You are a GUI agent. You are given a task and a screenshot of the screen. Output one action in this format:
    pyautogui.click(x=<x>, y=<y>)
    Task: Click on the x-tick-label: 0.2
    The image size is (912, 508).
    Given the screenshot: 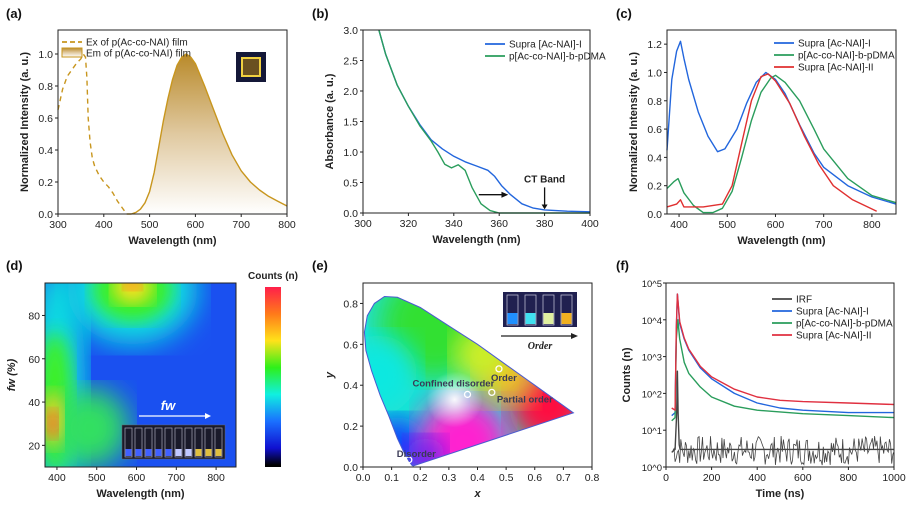 What is the action you would take?
    pyautogui.click(x=420, y=478)
    